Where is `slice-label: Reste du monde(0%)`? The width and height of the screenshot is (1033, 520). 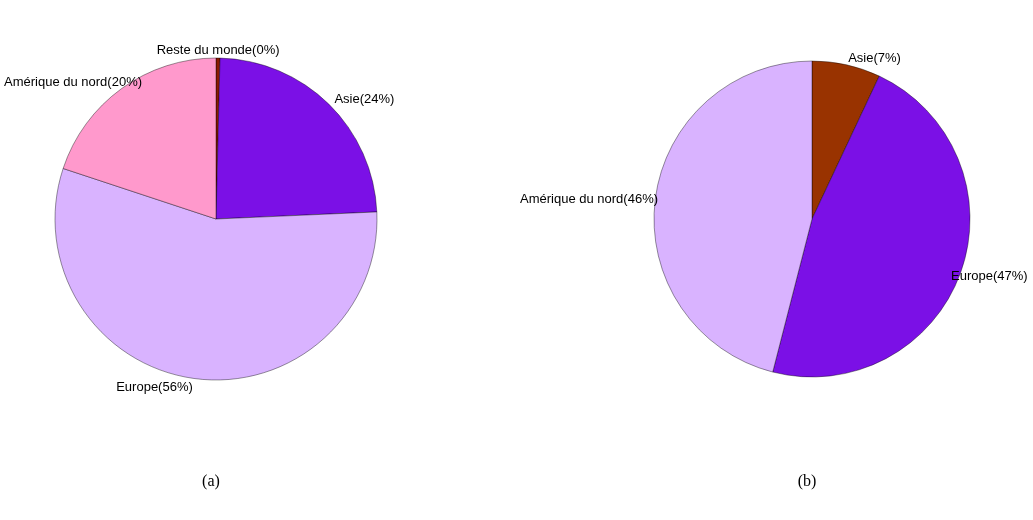
slice-label: Reste du monde(0%) is located at coordinates (218, 50).